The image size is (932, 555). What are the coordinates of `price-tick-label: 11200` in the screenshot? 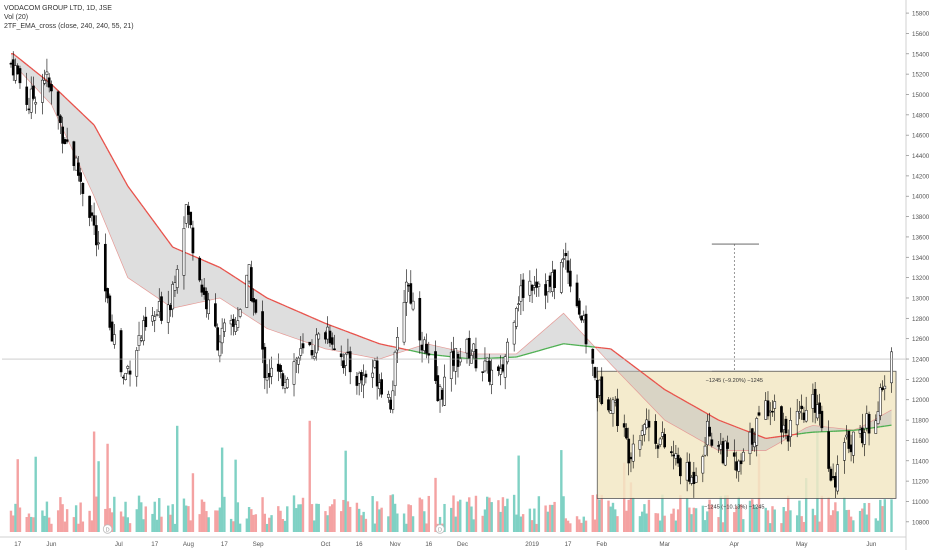 It's located at (920, 482).